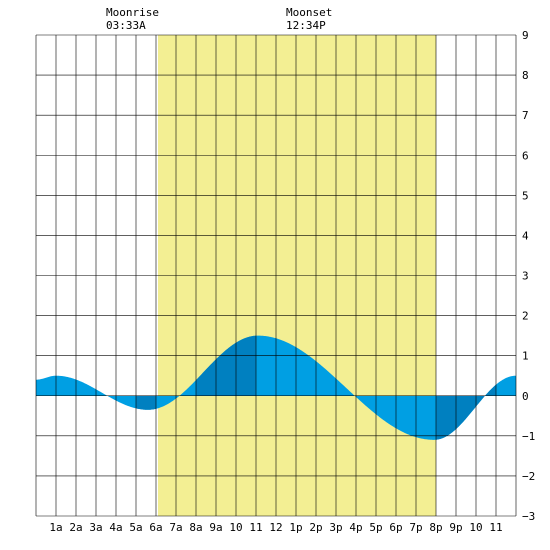 The image size is (550, 550). Describe the element at coordinates (195, 527) in the screenshot. I see `x-tick-label: 8a` at that location.